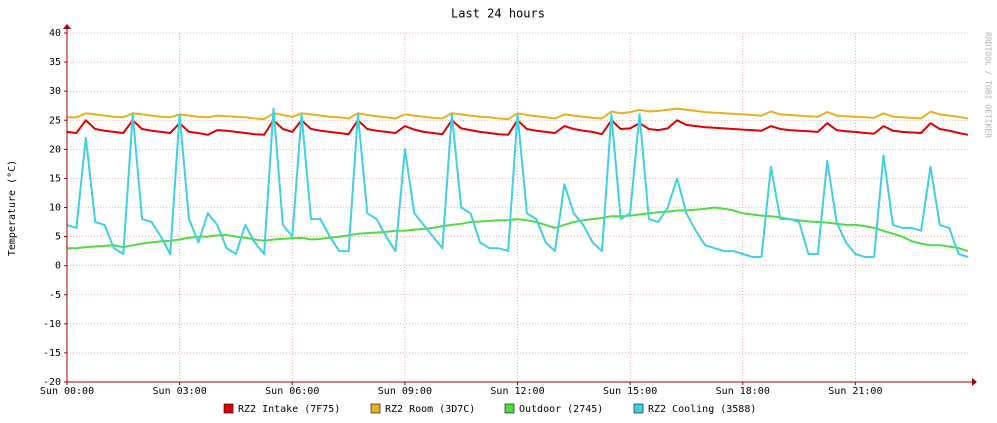 Image resolution: width=997 pixels, height=423 pixels. What do you see at coordinates (292, 391) in the screenshot?
I see `x-tick-label: Sun 06:00` at bounding box center [292, 391].